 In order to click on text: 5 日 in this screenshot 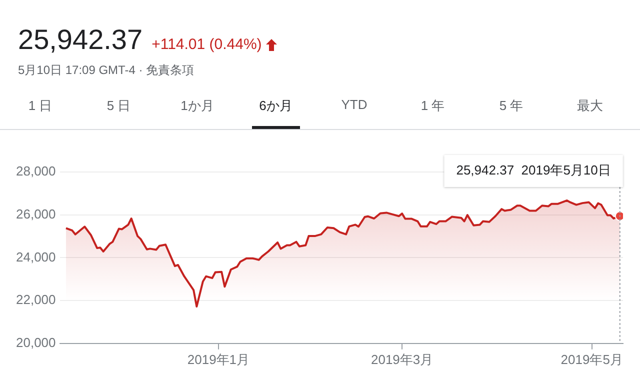, I will do `click(119, 106)`.